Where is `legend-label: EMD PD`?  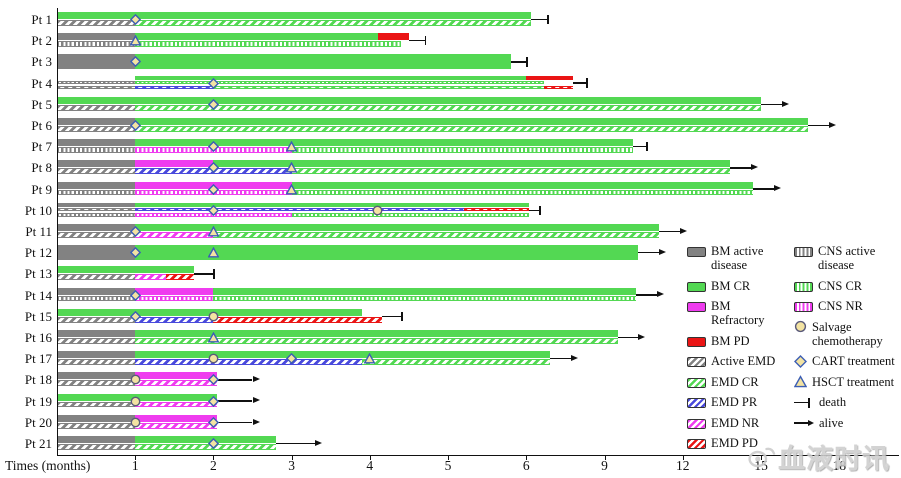 legend-label: EMD PD is located at coordinates (734, 443).